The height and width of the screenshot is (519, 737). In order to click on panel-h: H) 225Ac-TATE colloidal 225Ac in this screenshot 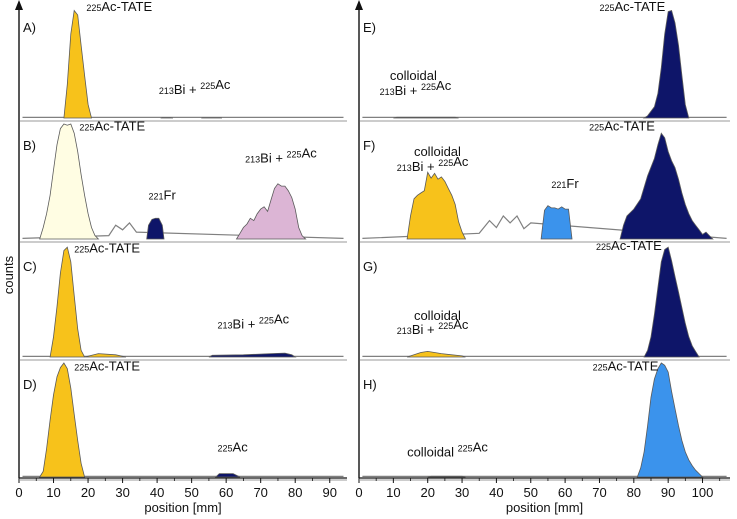, I will do `click(545, 420)`.